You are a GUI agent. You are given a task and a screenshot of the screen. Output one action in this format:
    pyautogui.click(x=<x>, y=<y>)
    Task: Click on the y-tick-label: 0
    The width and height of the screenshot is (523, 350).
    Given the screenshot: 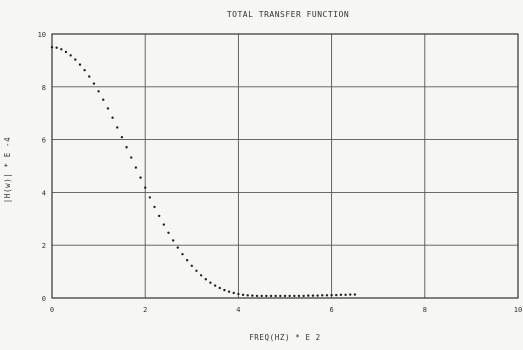 What is the action you would take?
    pyautogui.click(x=44, y=299)
    